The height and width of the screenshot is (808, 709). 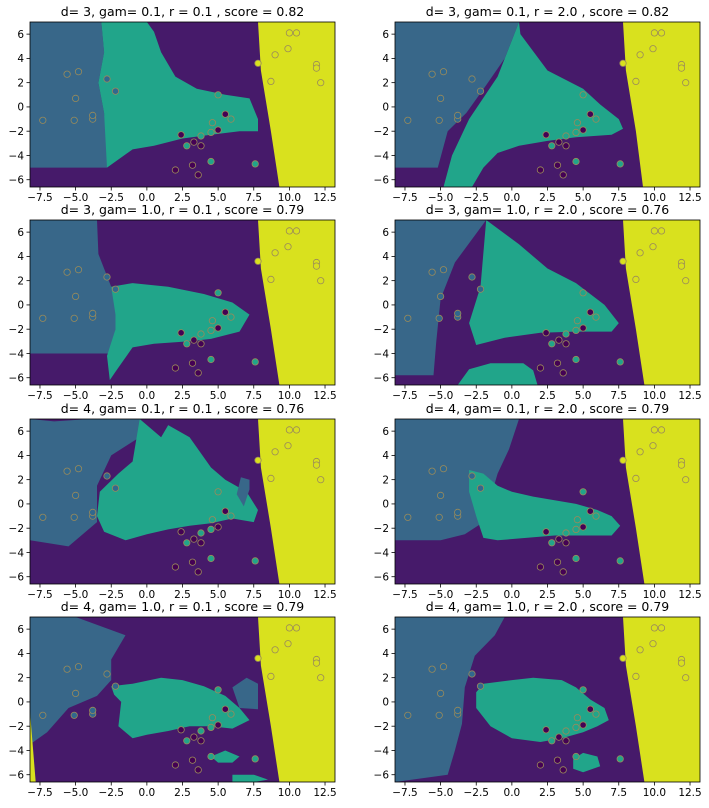 I want to click on plot-title: d= 4, gam= 1.0, r = 0.1 , score = 0.79, so click(x=183, y=606).